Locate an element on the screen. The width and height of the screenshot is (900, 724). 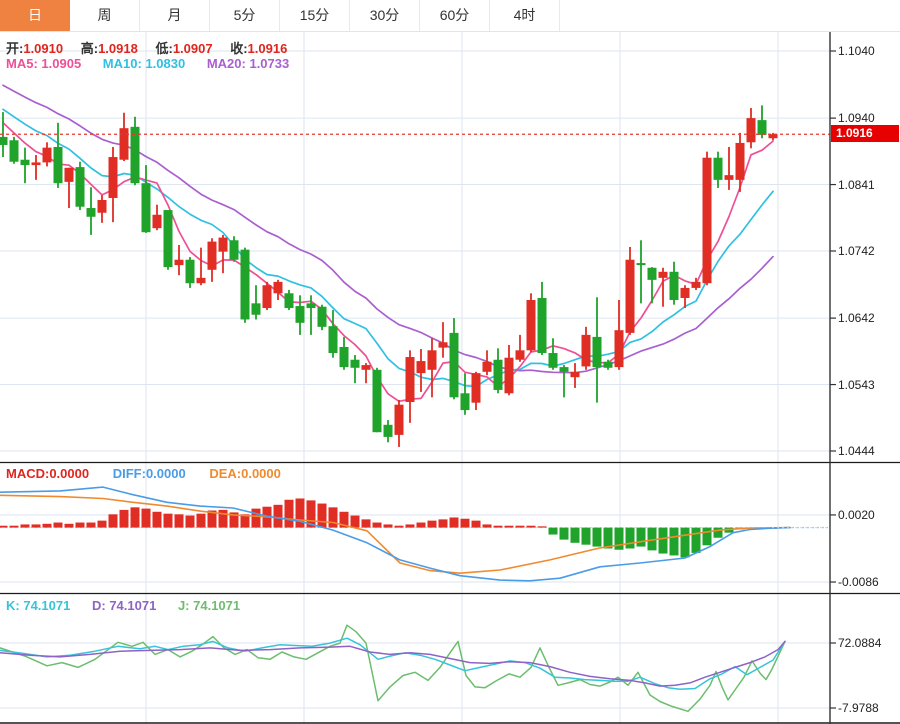
high-value: 1.0918 is located at coordinates (118, 48).